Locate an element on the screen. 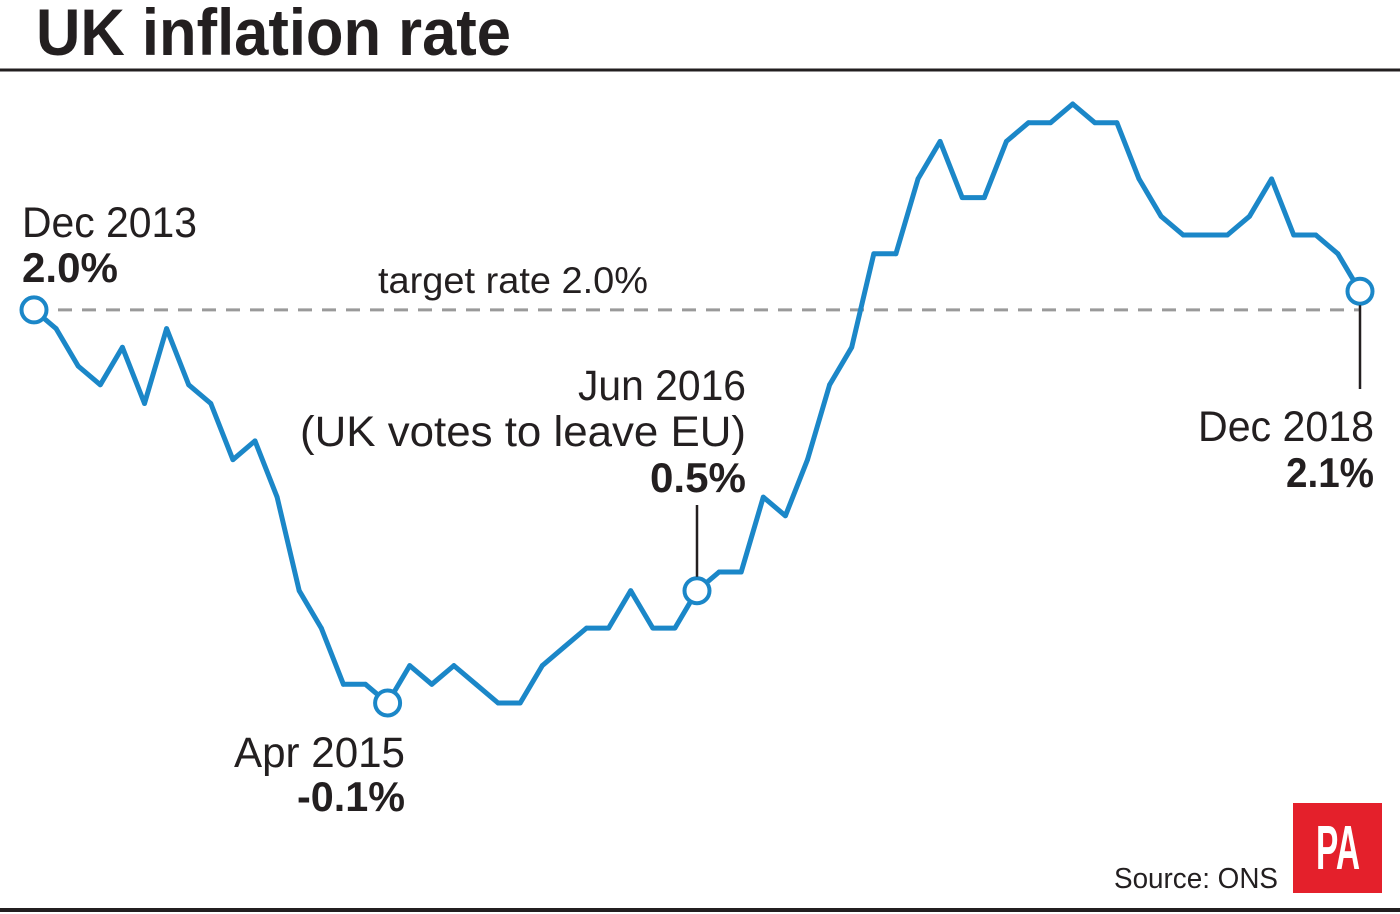 The width and height of the screenshot is (1400, 914). annotation-apr-2015: Apr 2015 -0.1% is located at coordinates (319, 774).